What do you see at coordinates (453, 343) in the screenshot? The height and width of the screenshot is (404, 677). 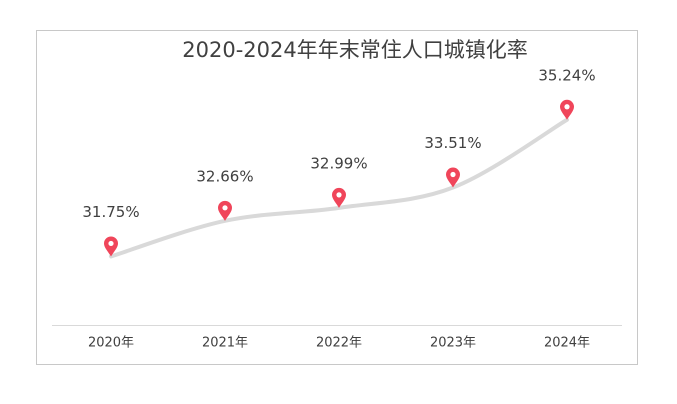 I see `x-tick-label: 2023年` at bounding box center [453, 343].